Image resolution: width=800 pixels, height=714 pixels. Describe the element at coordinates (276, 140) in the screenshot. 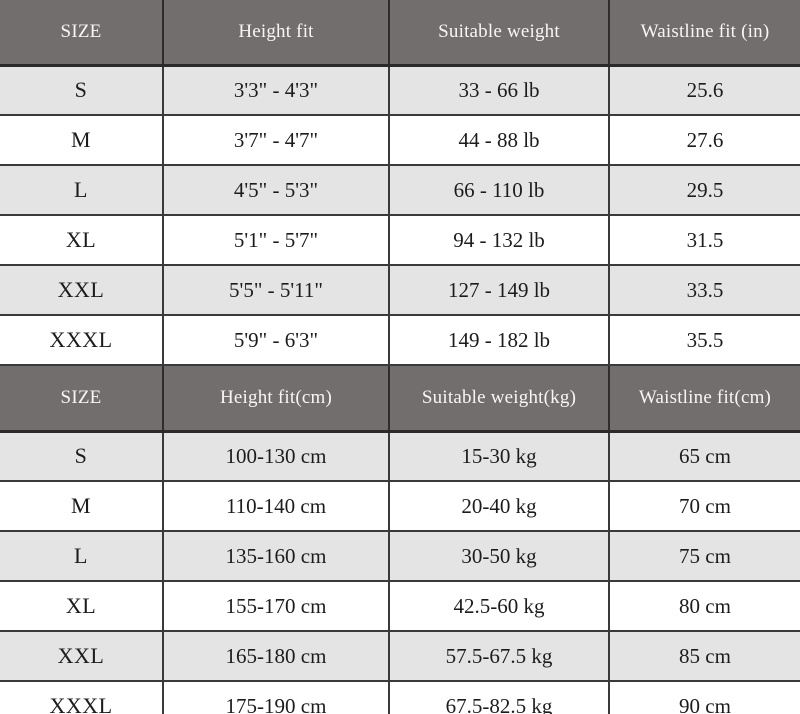

I see `cell-height: 3'7" - 4'7"` at that location.